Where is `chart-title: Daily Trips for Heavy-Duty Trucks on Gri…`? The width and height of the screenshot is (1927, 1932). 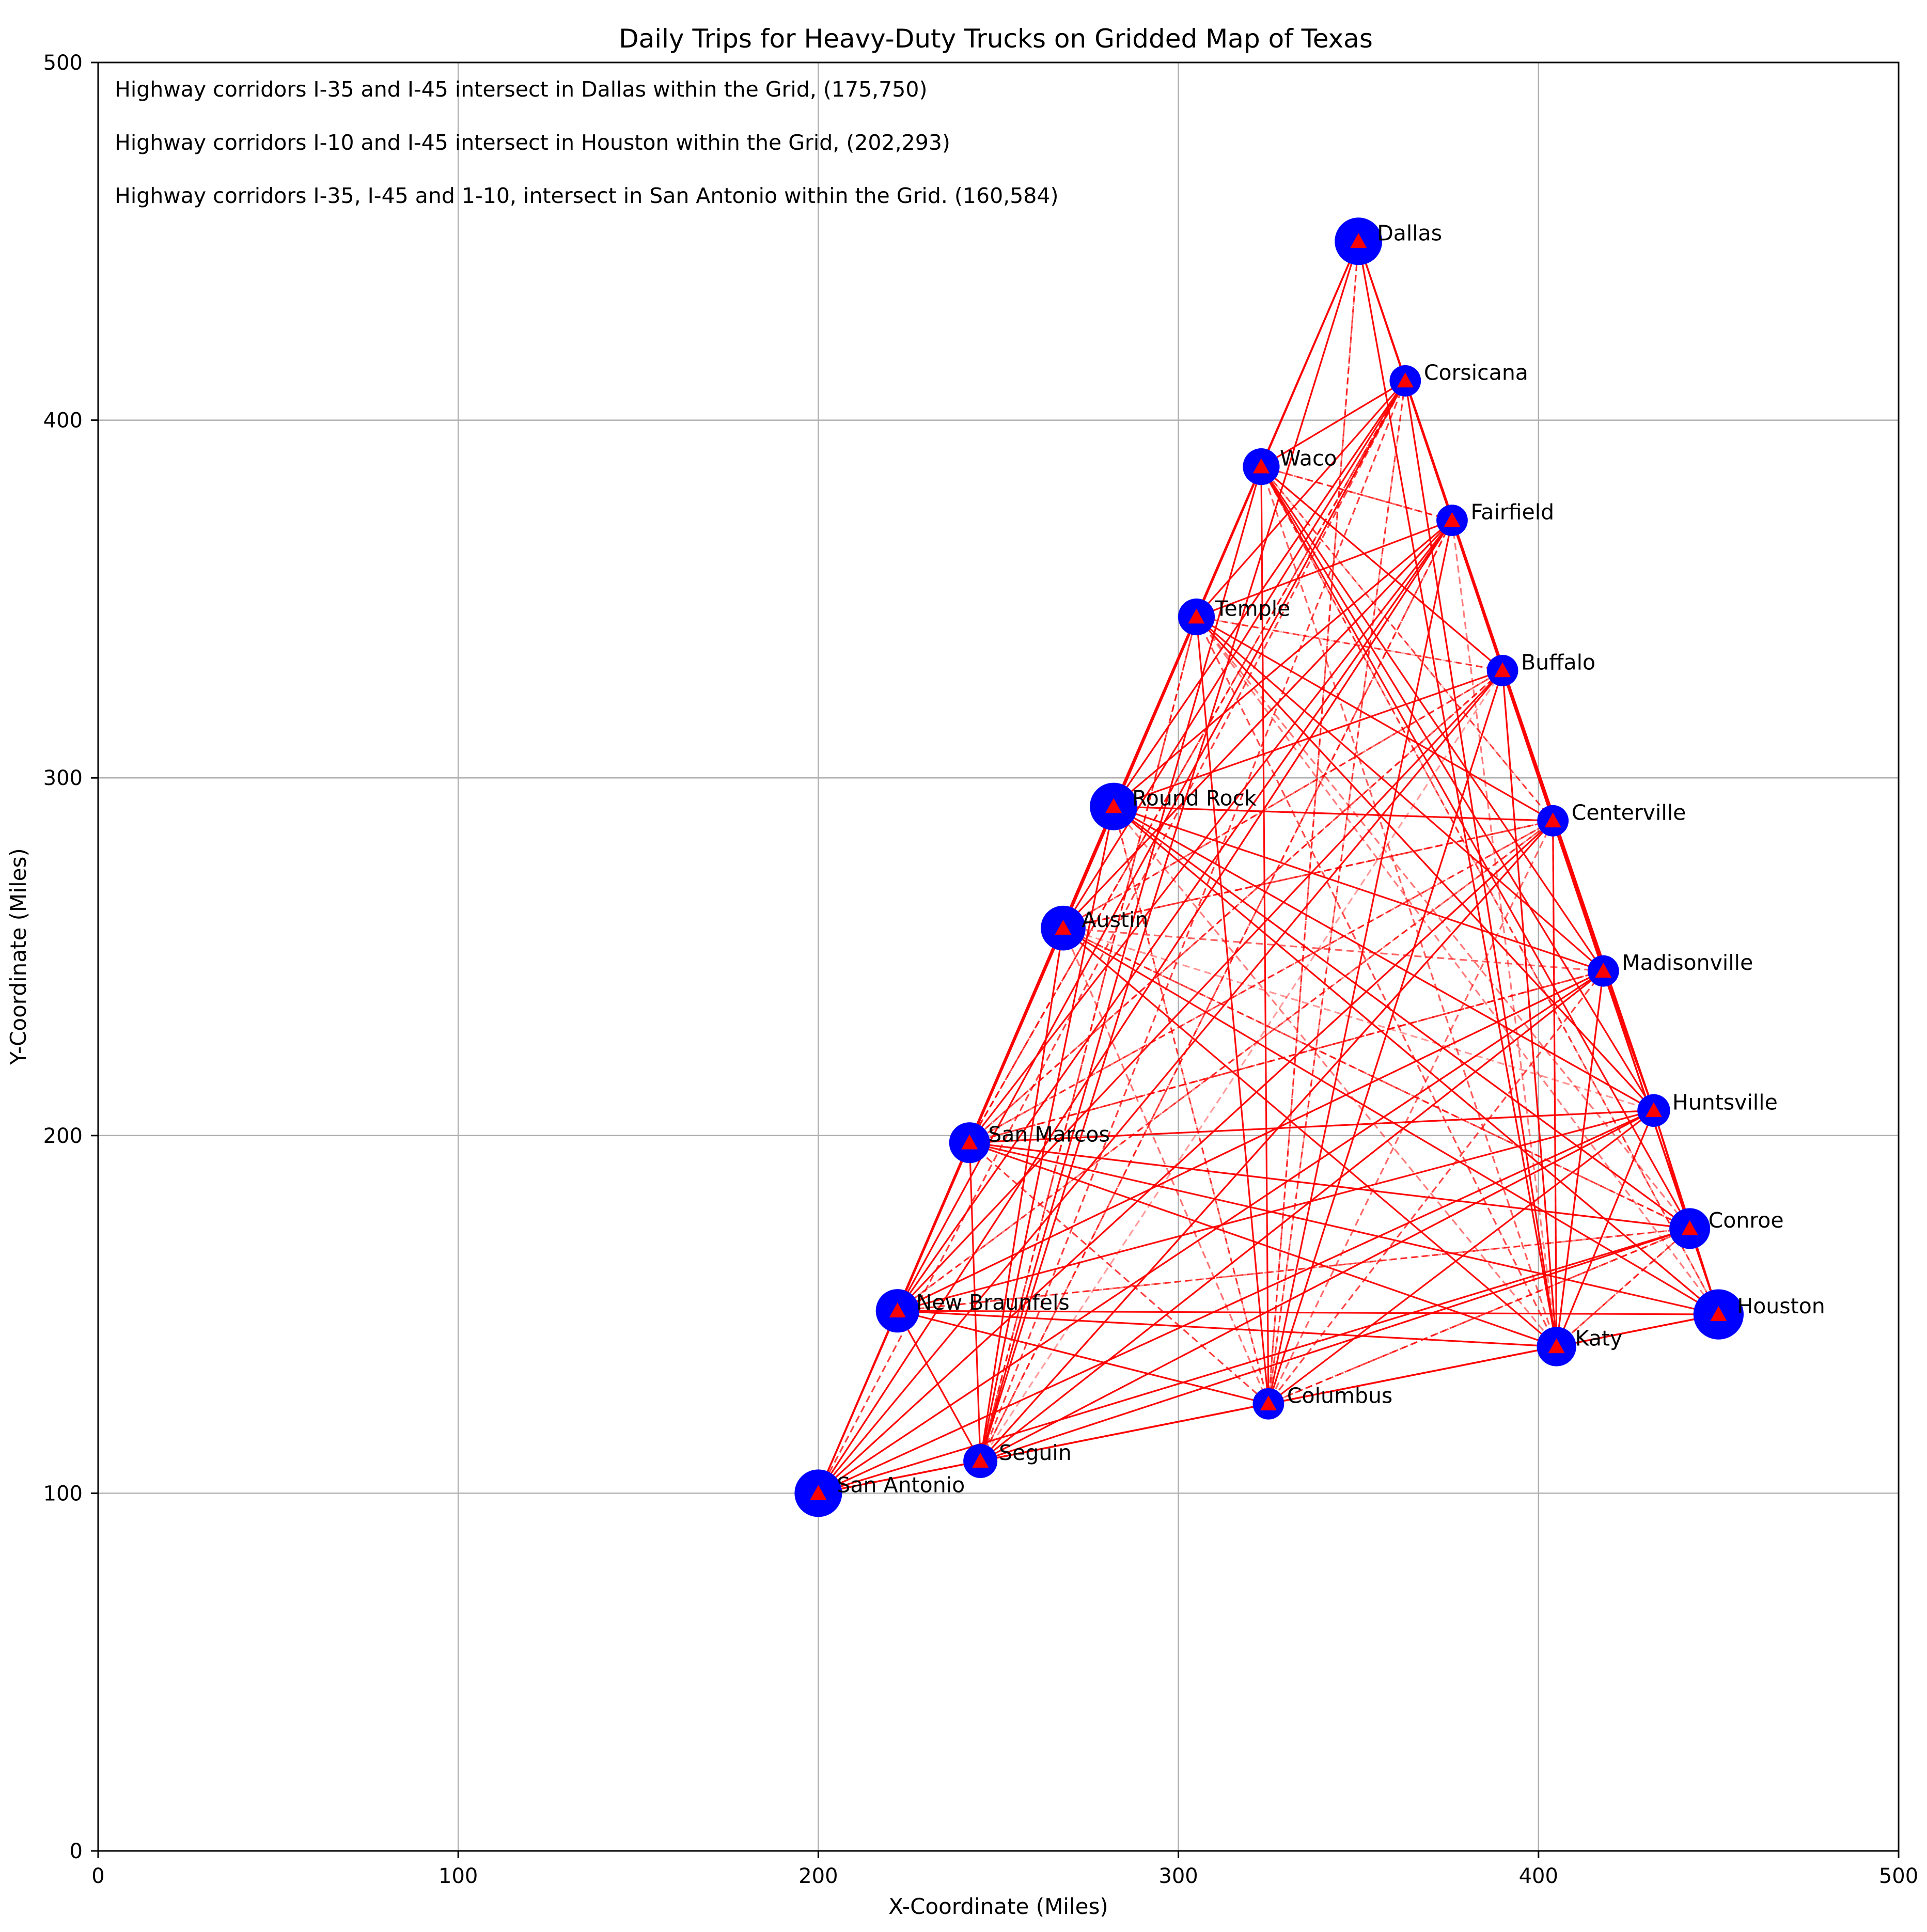 chart-title: Daily Trips for Heavy-Duty Trucks on Gri… is located at coordinates (996, 39).